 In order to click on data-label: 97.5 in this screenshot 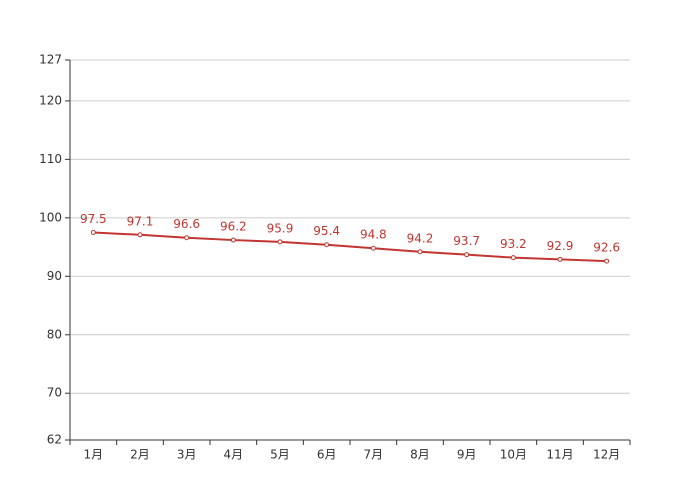, I will do `click(93, 219)`.